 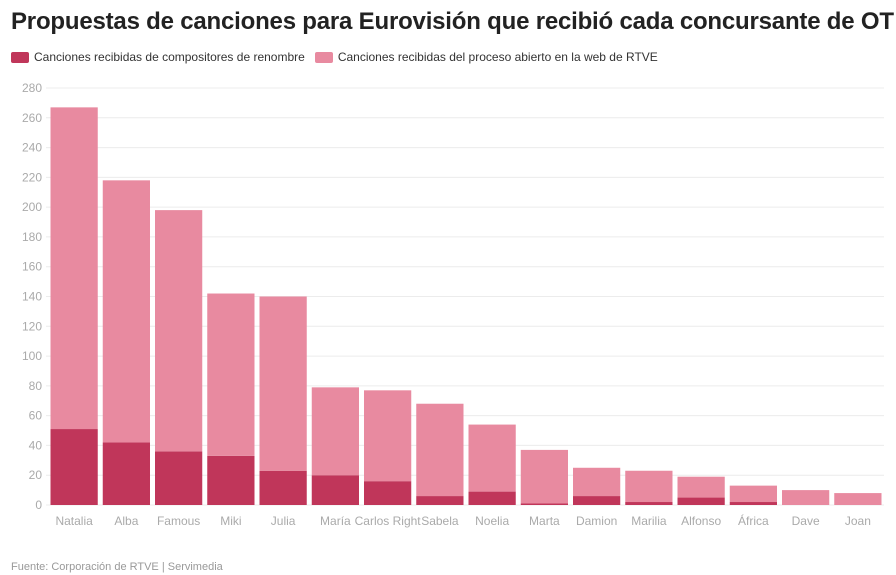 I want to click on x-tick-label-maría: María, so click(x=335, y=521).